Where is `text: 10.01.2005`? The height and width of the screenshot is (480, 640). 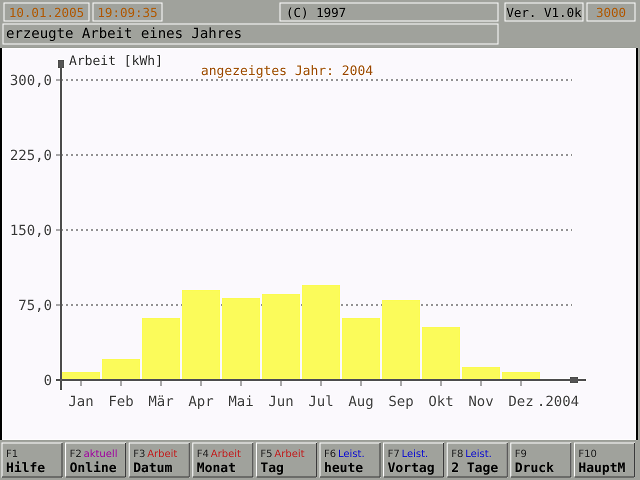
text: 10.01.2005 is located at coordinates (46, 12).